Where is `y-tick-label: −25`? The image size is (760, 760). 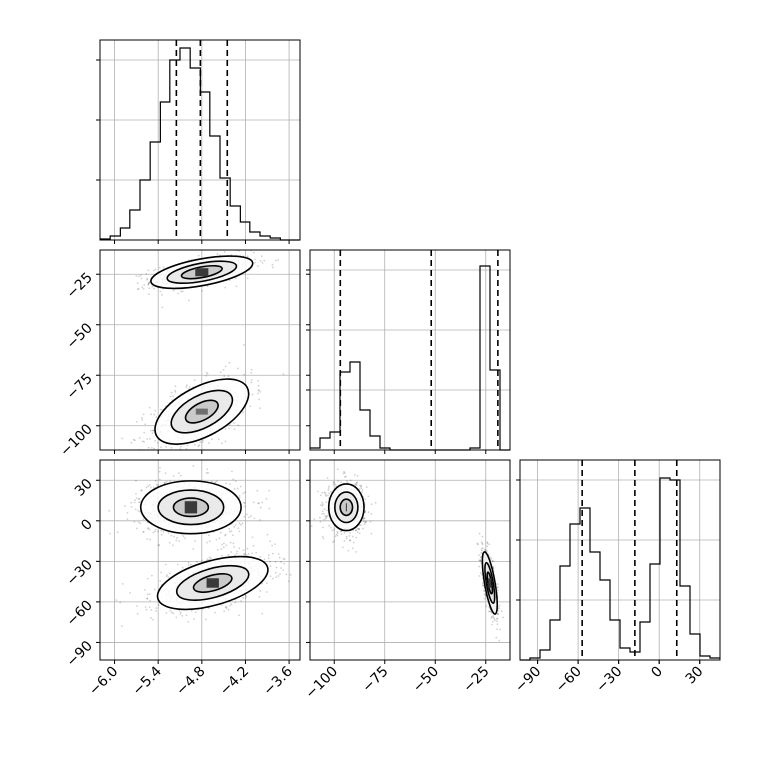 y-tick-label: −25 is located at coordinates (80, 286).